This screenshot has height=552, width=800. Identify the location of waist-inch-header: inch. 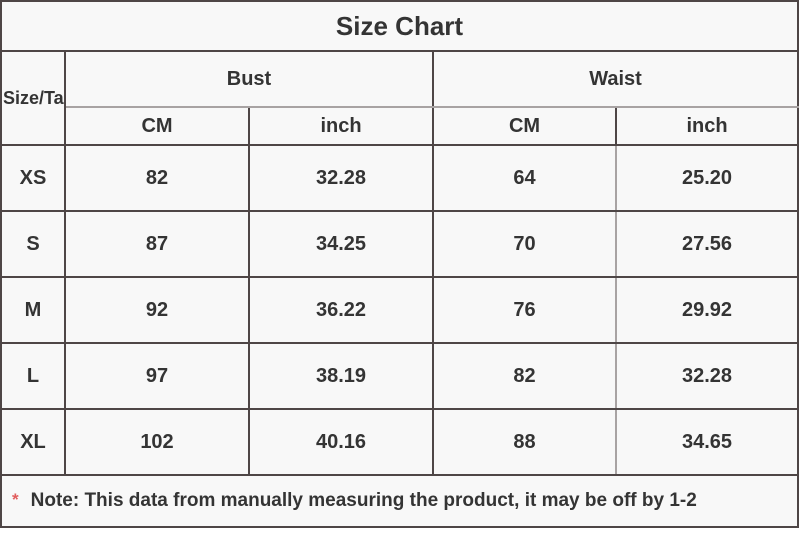
(707, 126).